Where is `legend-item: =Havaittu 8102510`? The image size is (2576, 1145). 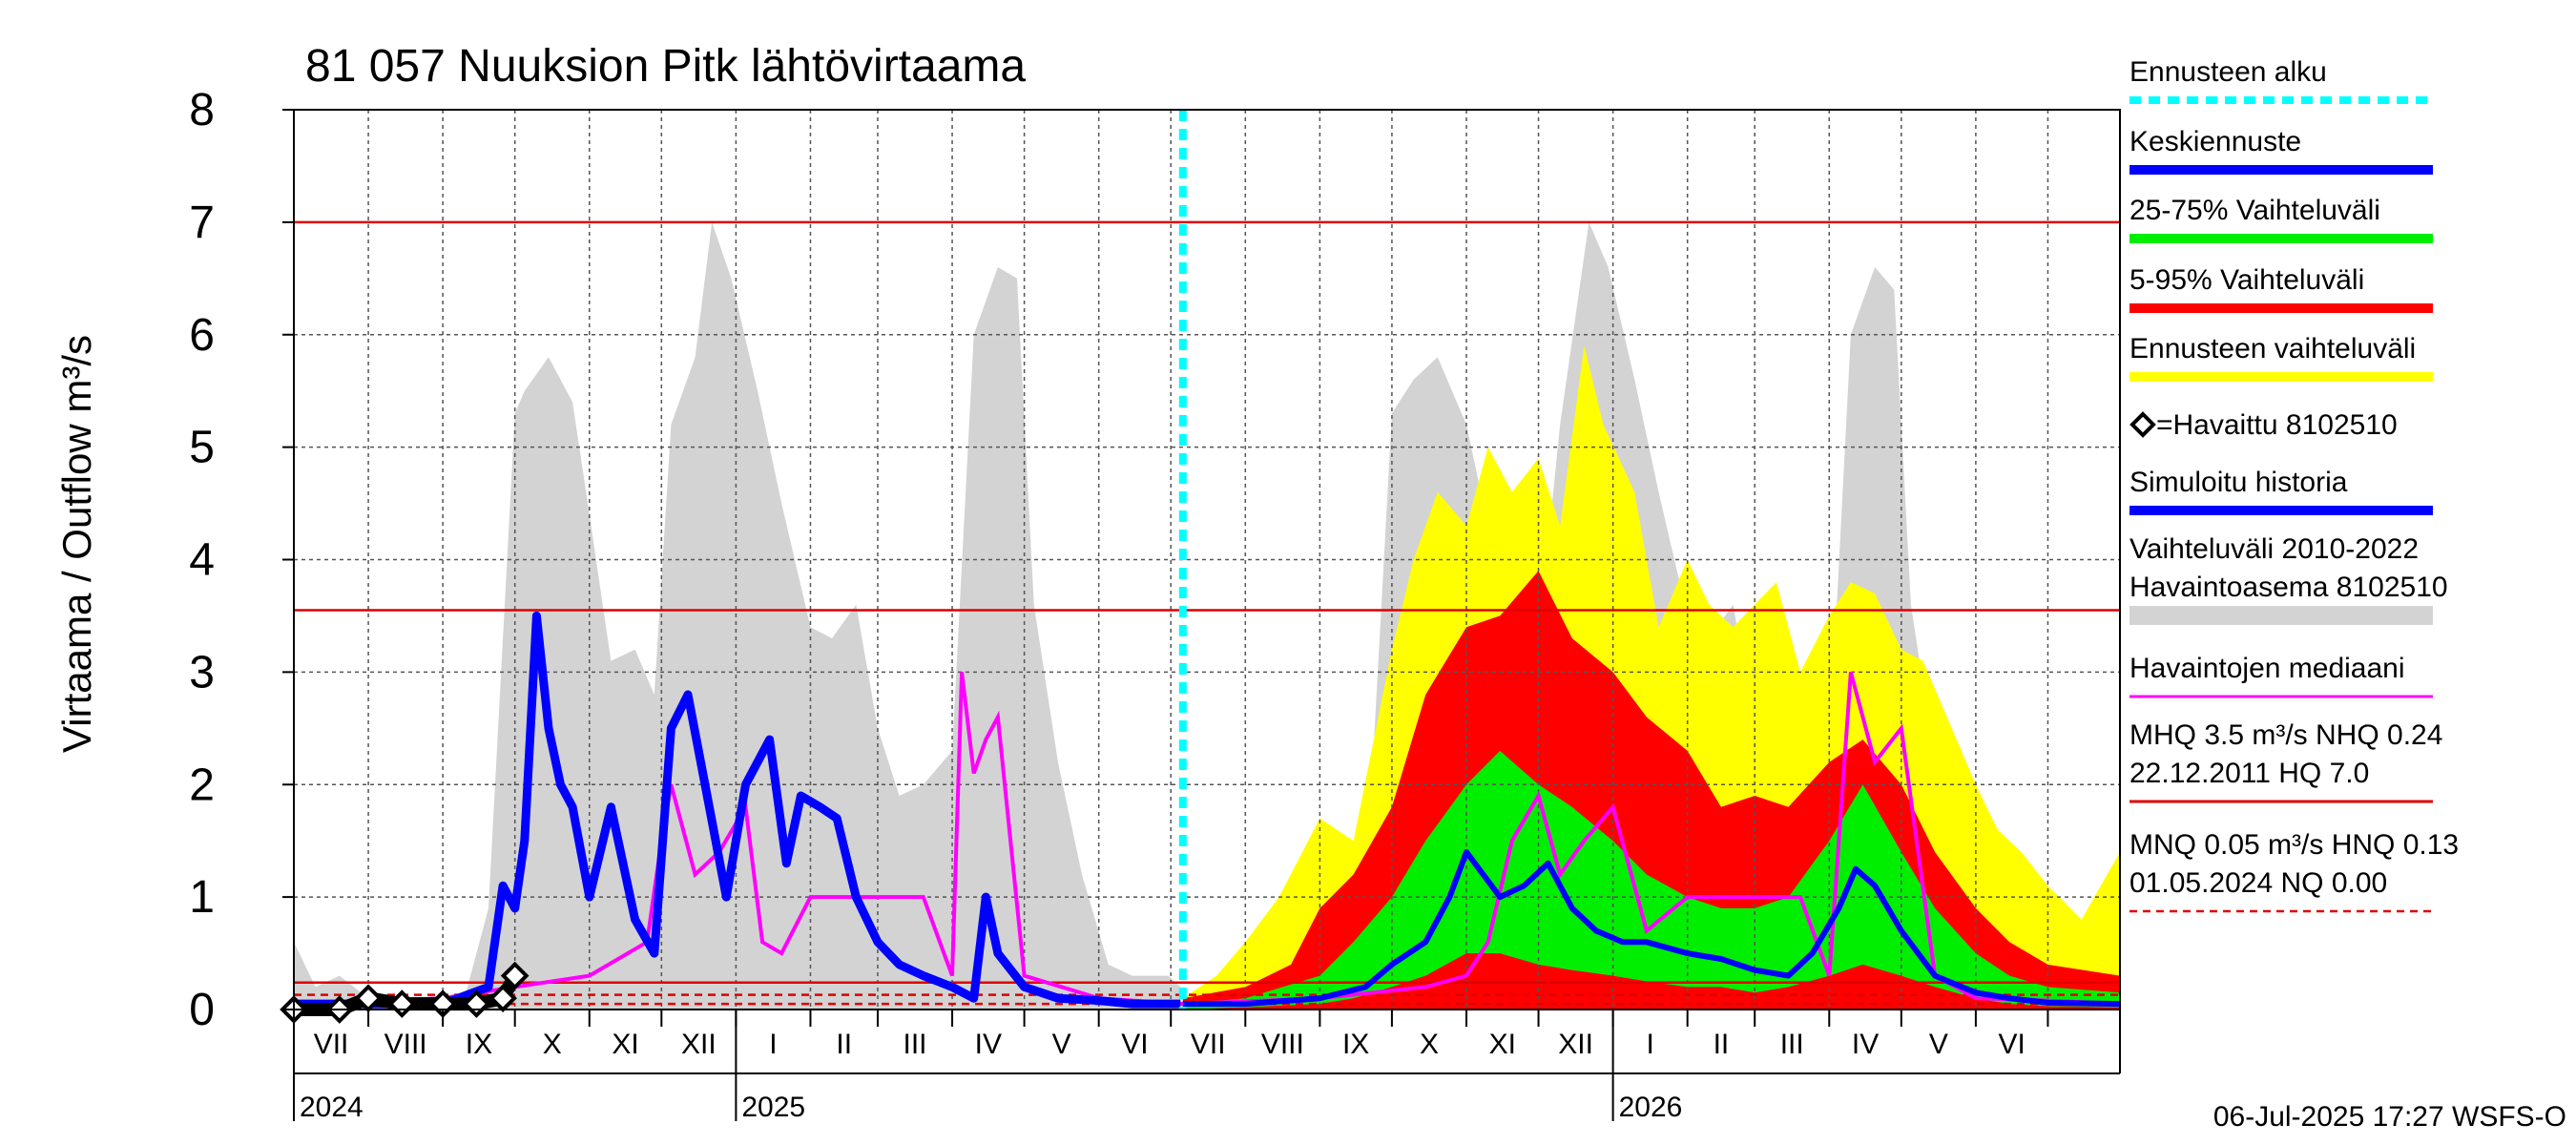 legend-item: =Havaittu 8102510 is located at coordinates (2263, 425).